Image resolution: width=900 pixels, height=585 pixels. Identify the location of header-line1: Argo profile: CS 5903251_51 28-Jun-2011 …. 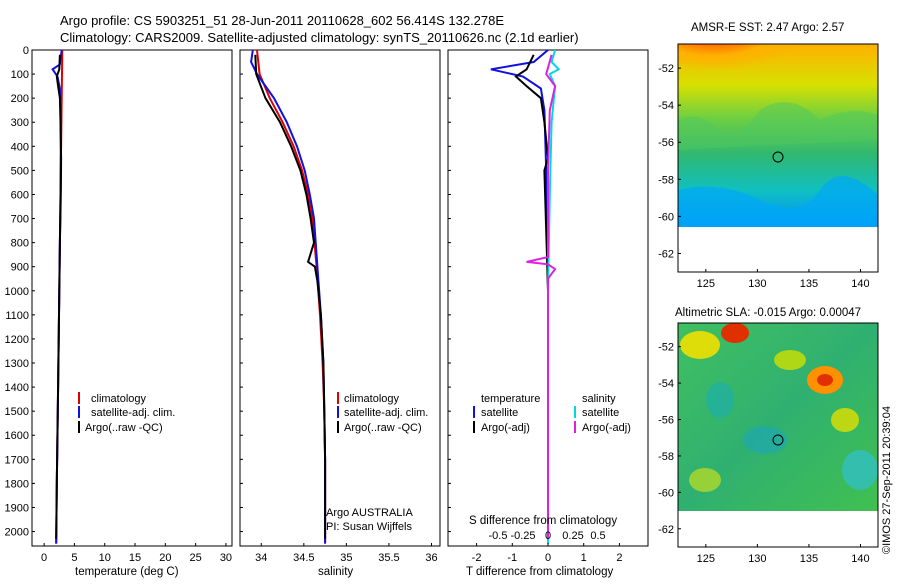
(282, 20).